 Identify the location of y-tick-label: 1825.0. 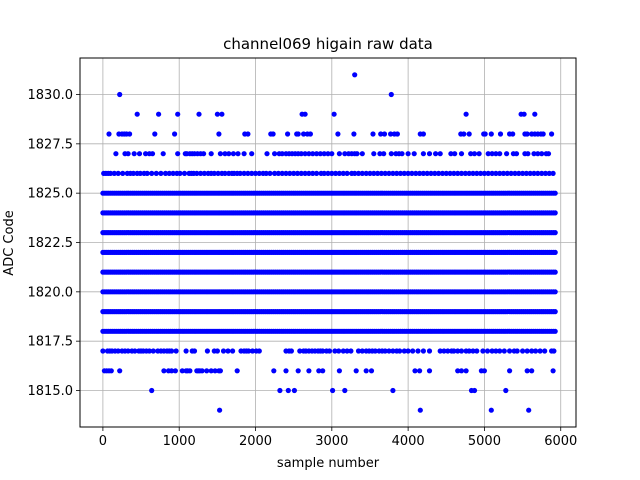
(51, 194).